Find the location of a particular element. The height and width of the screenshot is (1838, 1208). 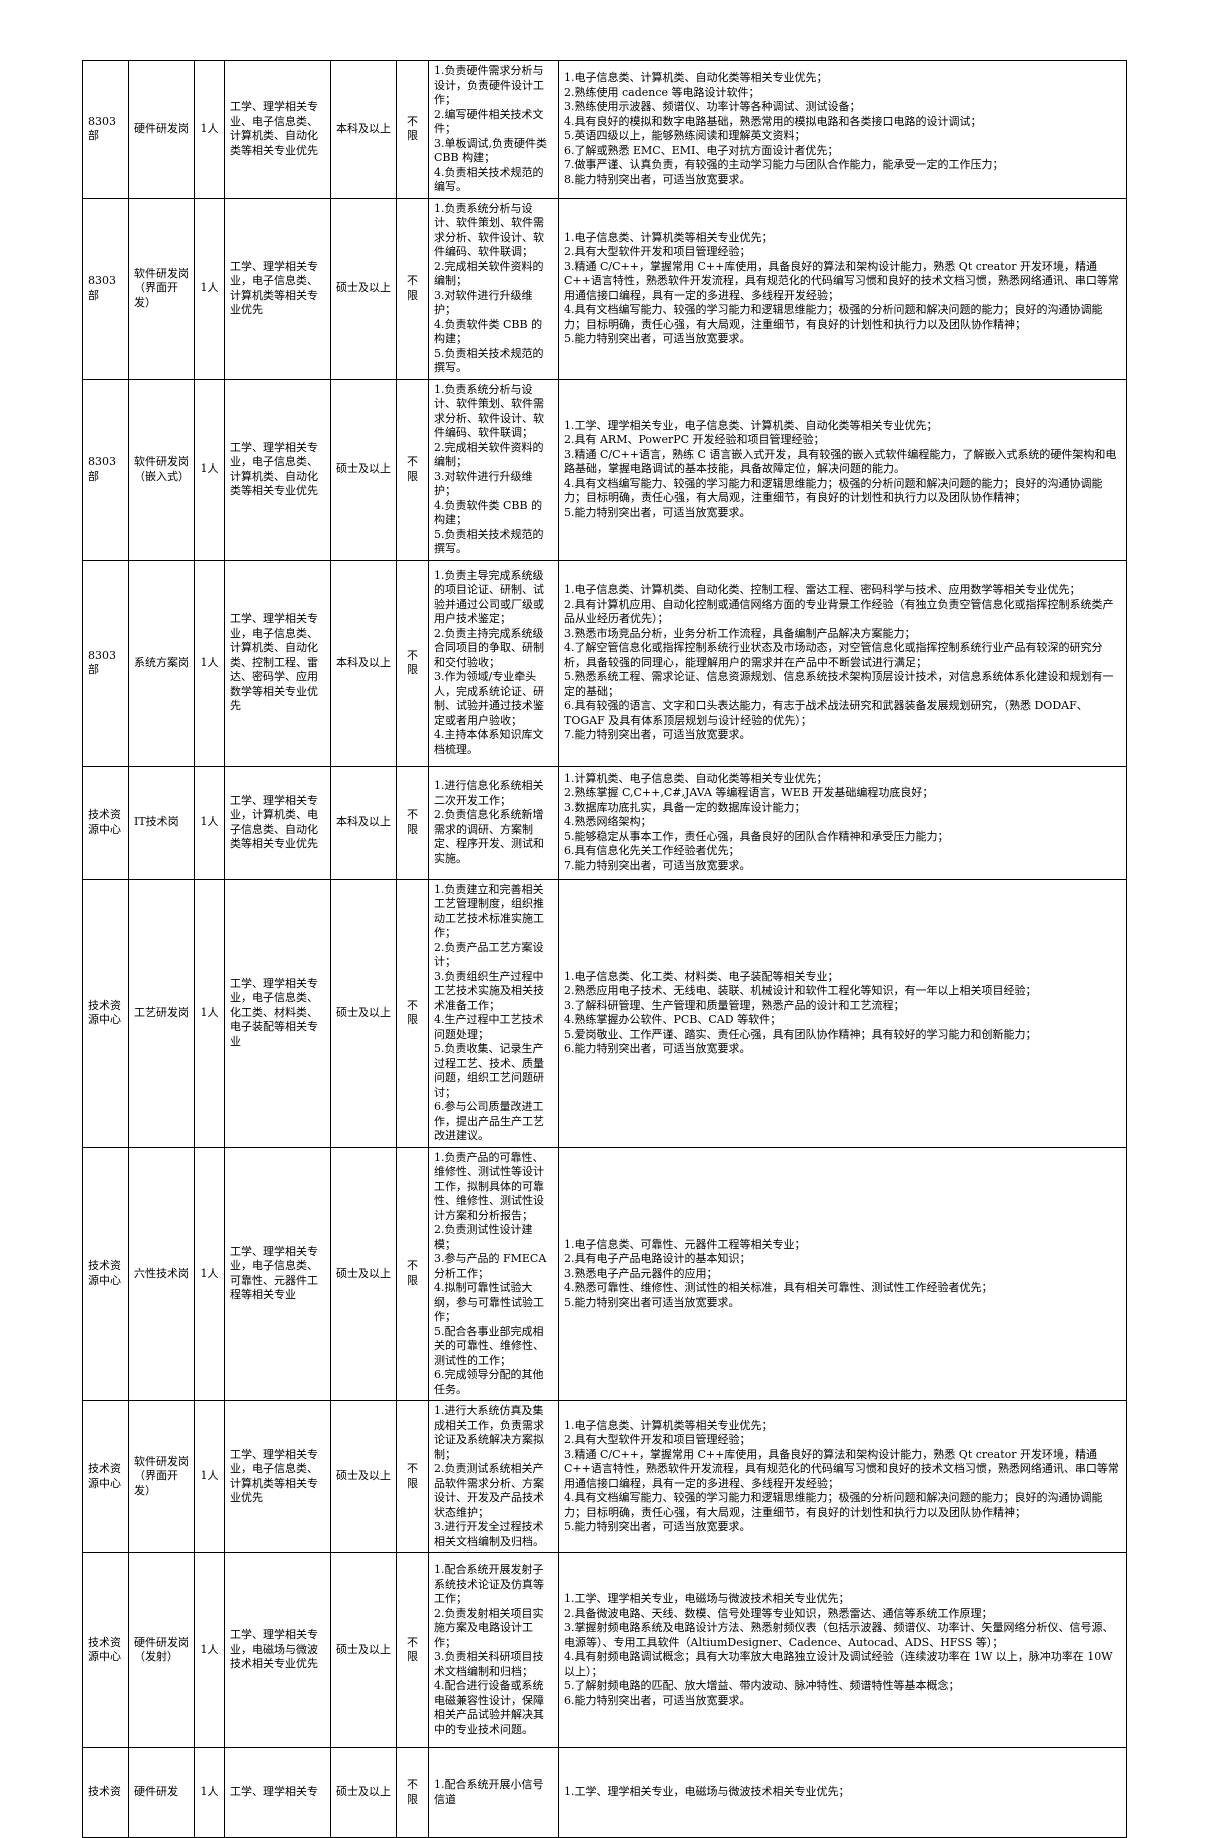

duty-item: 3.对软件进行升级维护； is located at coordinates (483, 483).